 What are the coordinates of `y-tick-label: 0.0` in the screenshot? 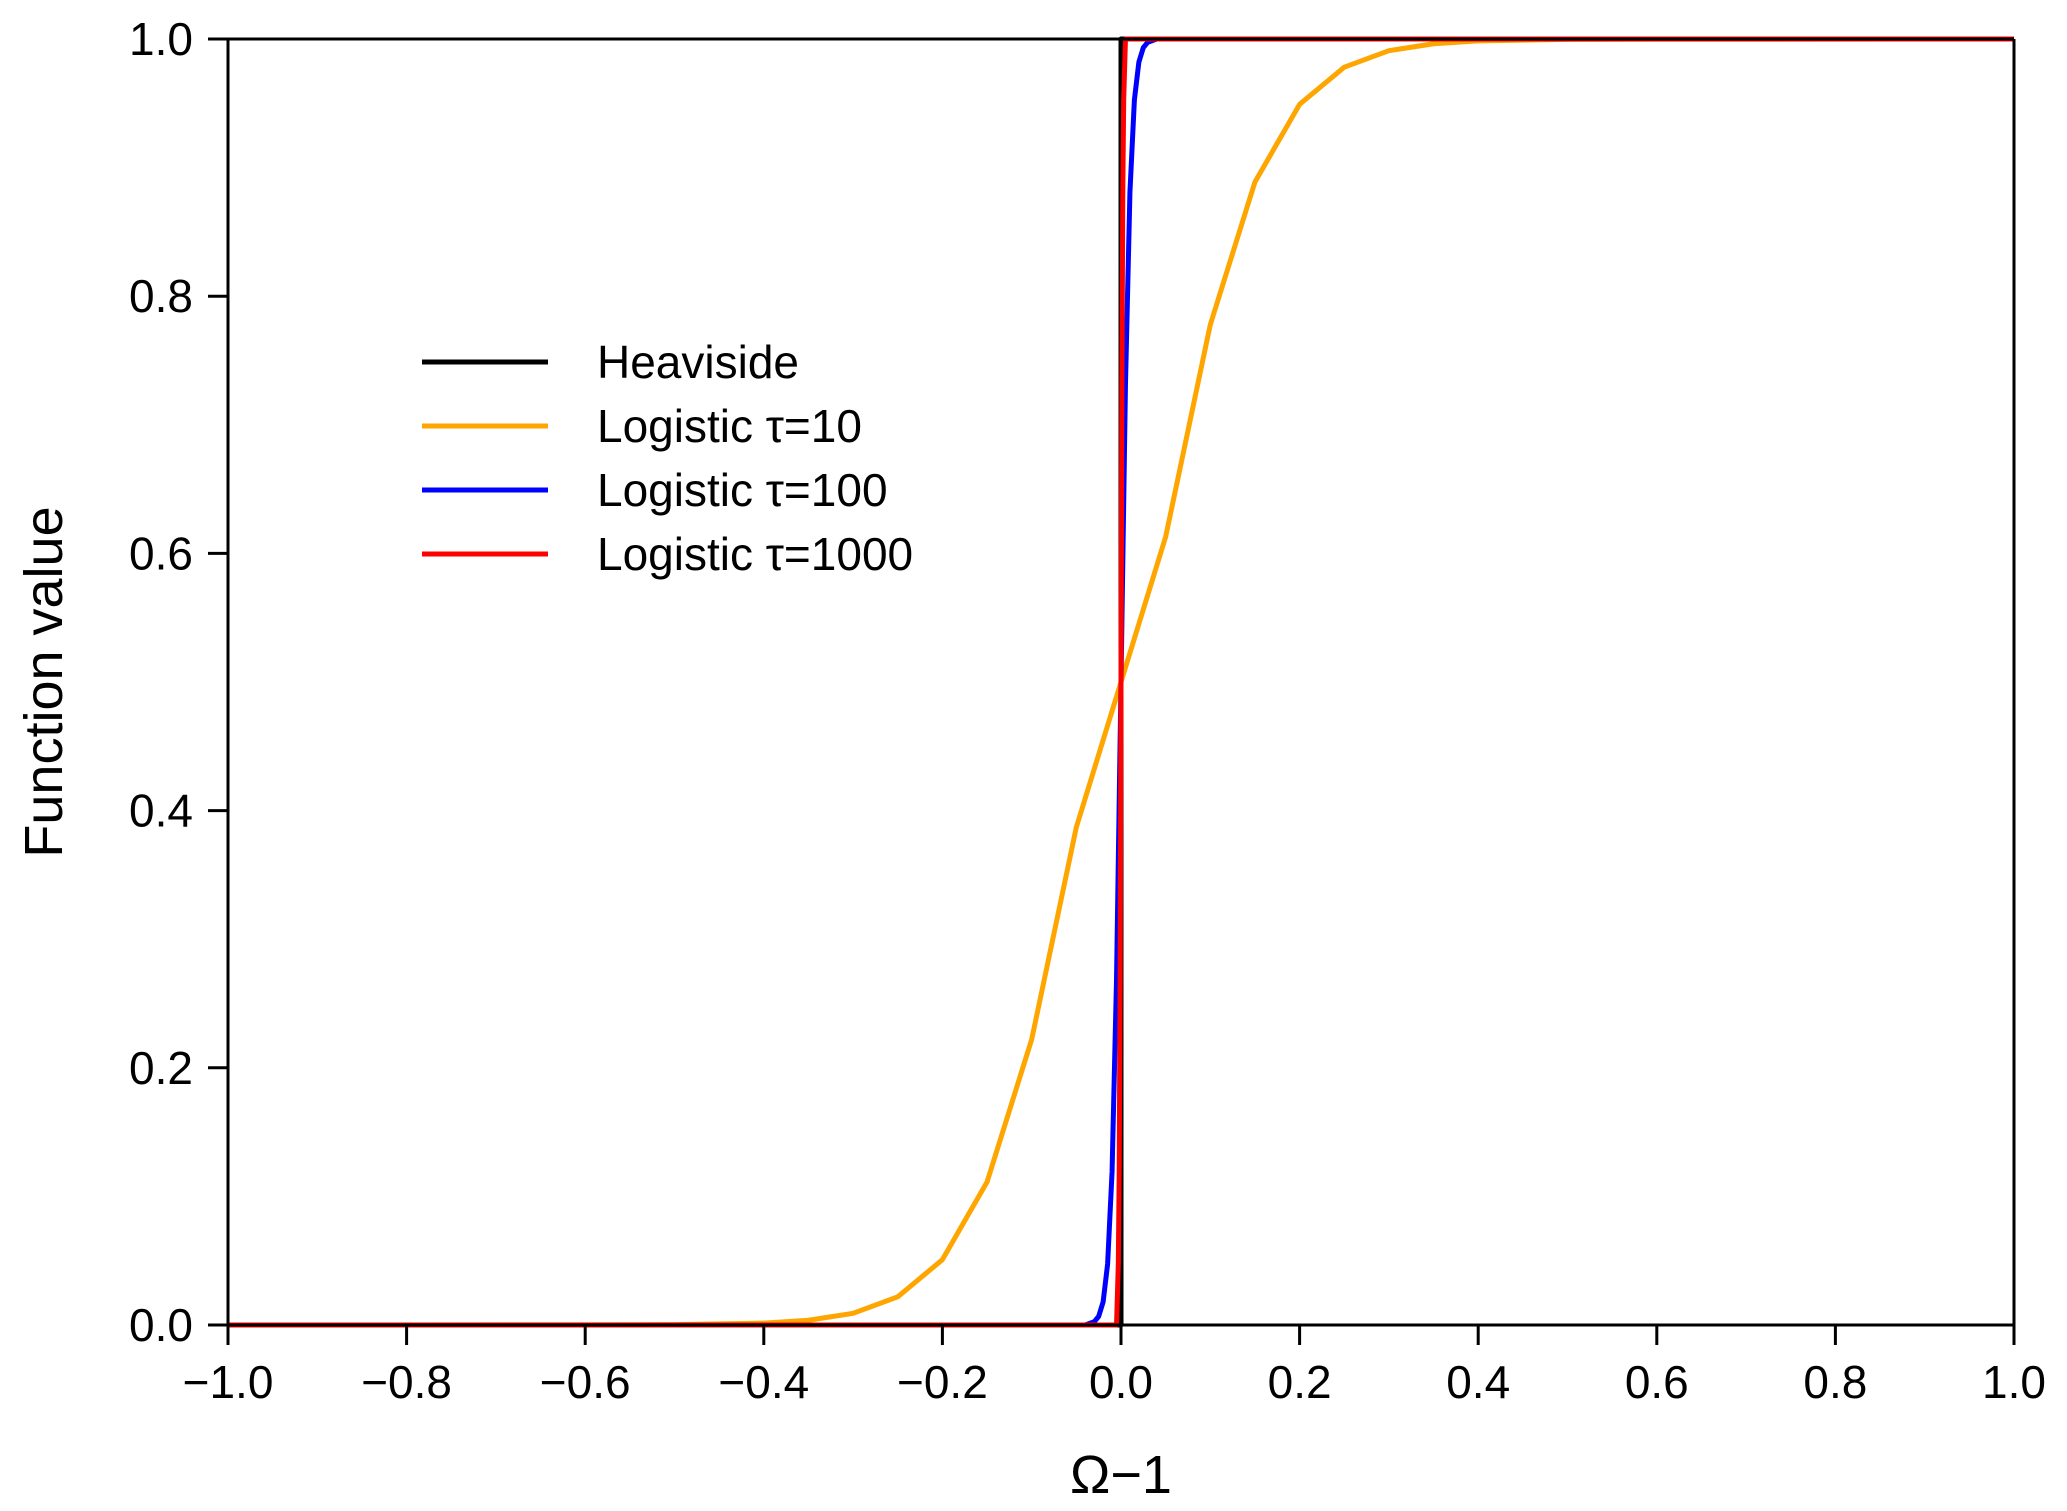 It's located at (161, 1325).